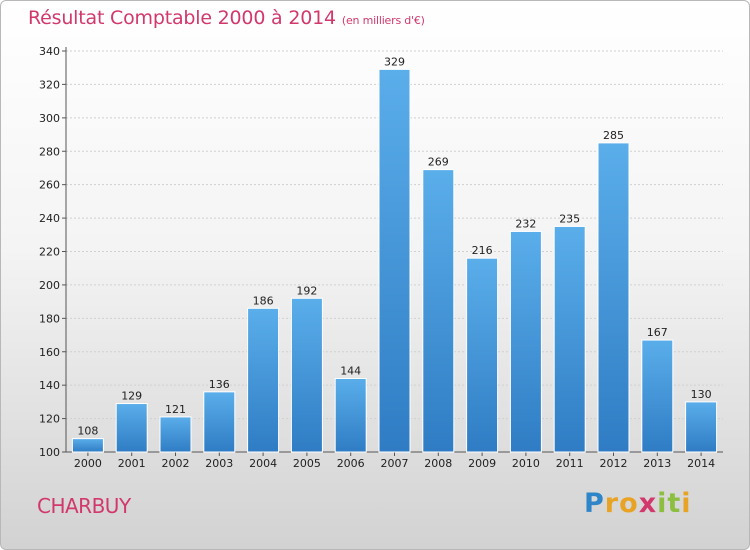 This screenshot has height=550, width=750. What do you see at coordinates (438, 162) in the screenshot?
I see `data-label-2008: 269` at bounding box center [438, 162].